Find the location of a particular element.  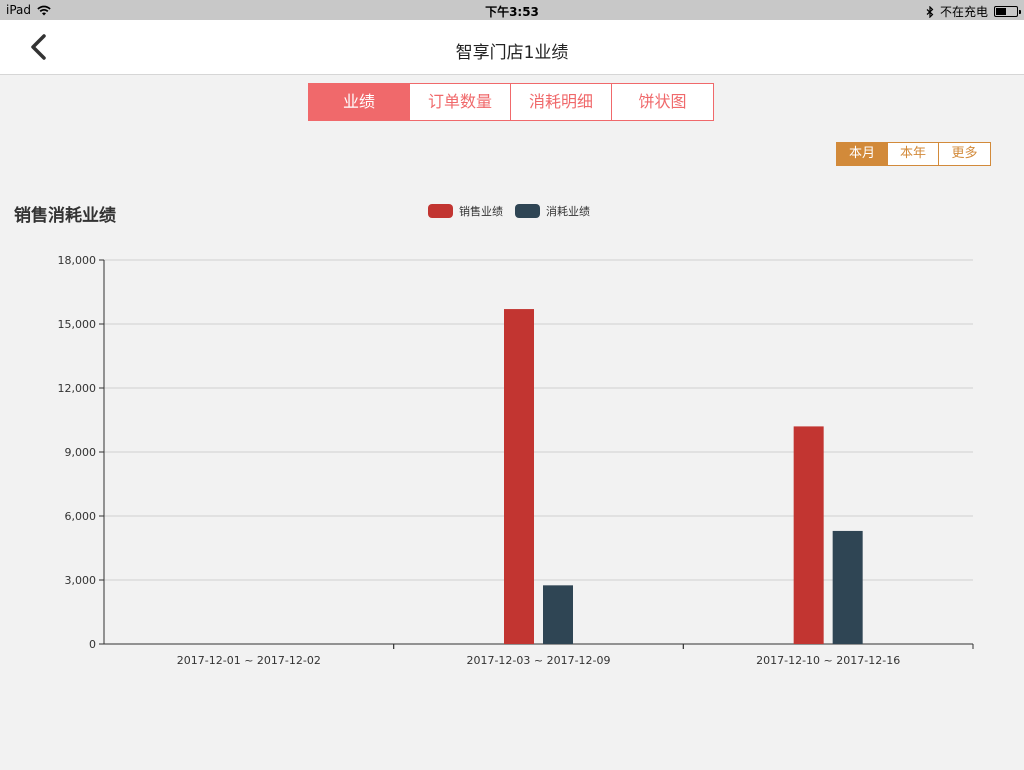

legend-label-consumption: 消耗业绩 is located at coordinates (568, 211).